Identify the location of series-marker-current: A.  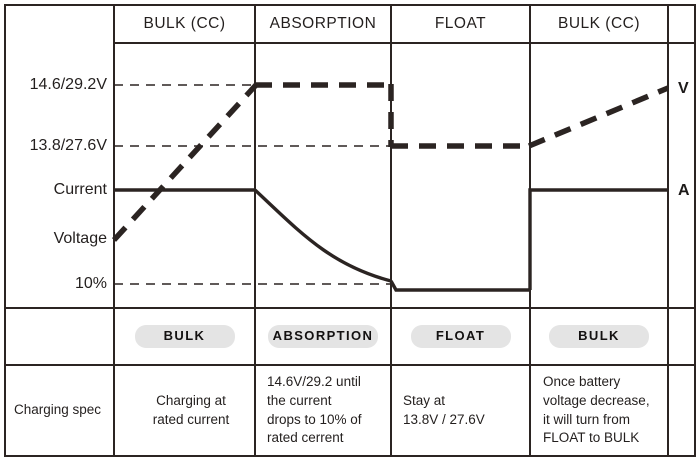
(684, 190).